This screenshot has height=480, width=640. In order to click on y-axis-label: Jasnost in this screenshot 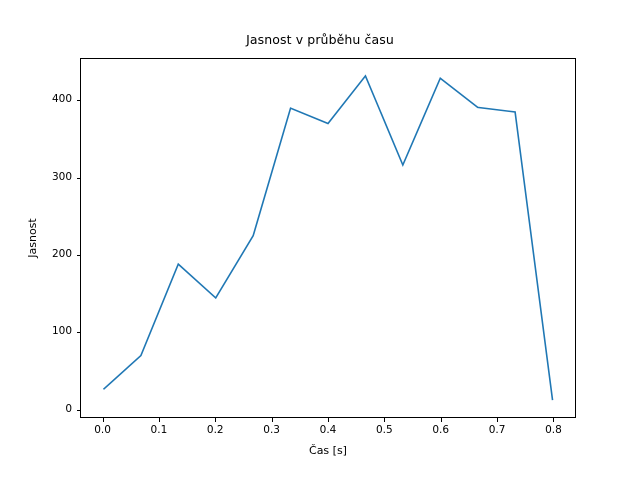, I will do `click(32, 238)`.